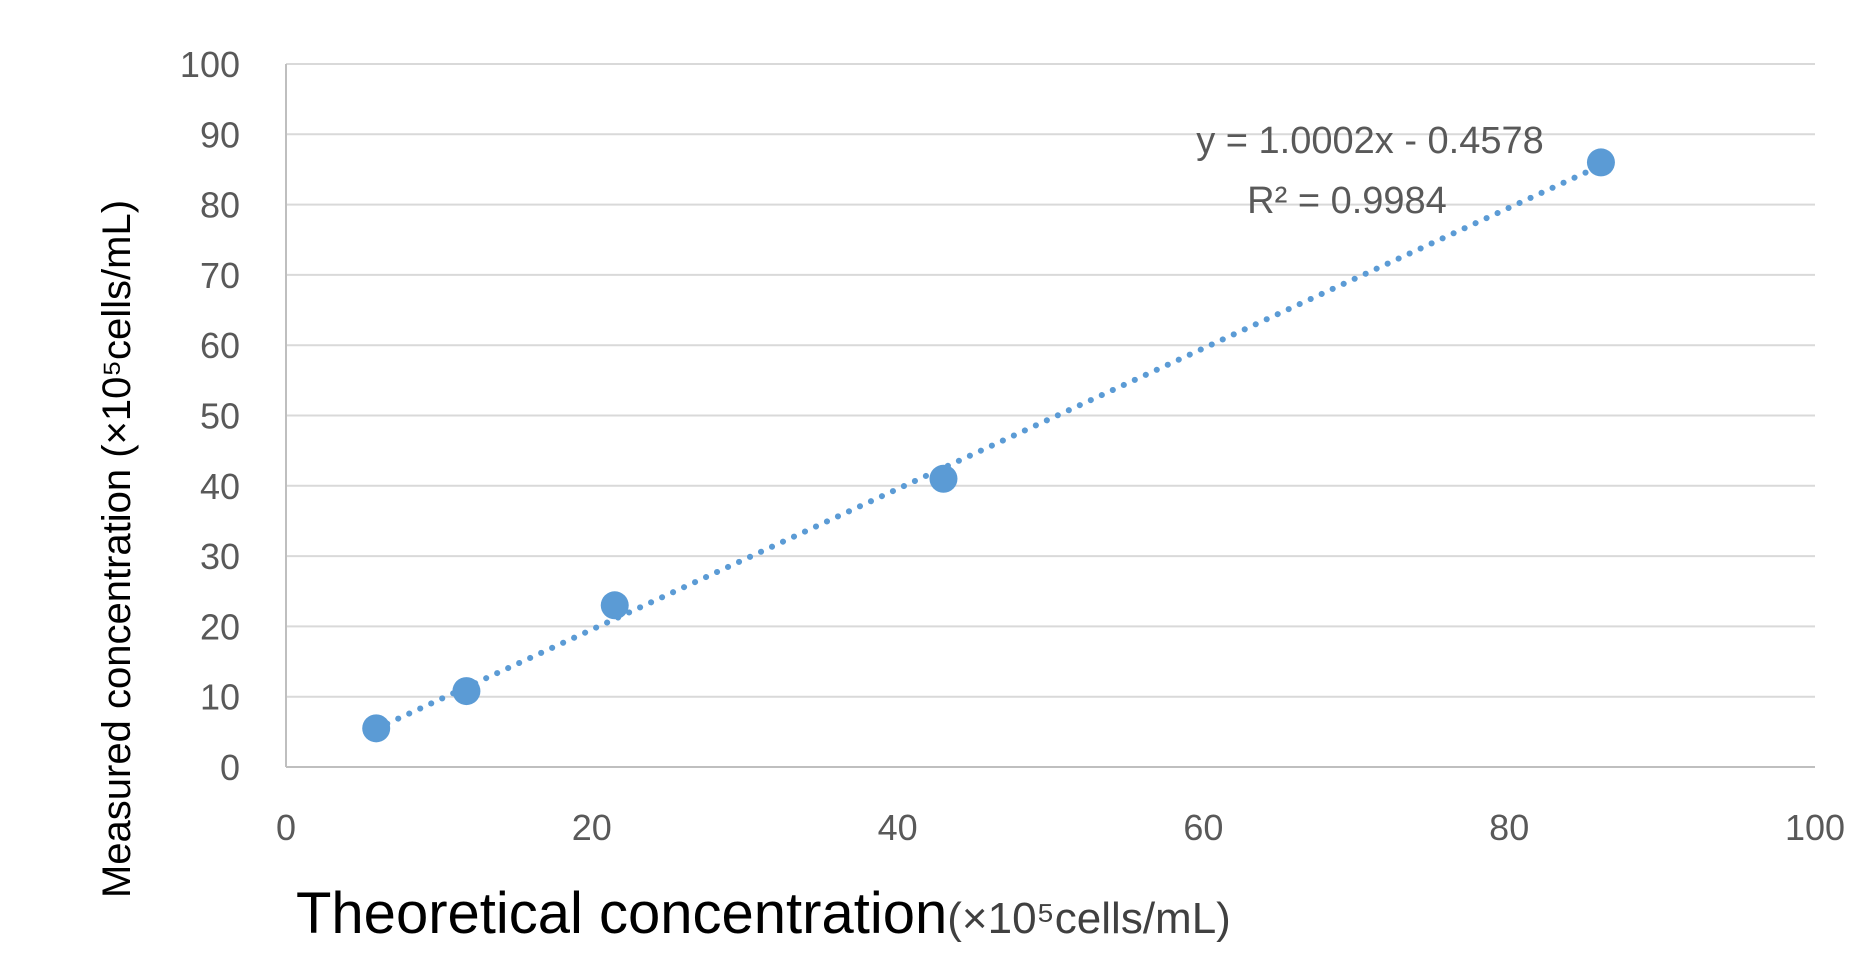  I want to click on x-axis-title-main: Theoretical concentration, so click(621, 913).